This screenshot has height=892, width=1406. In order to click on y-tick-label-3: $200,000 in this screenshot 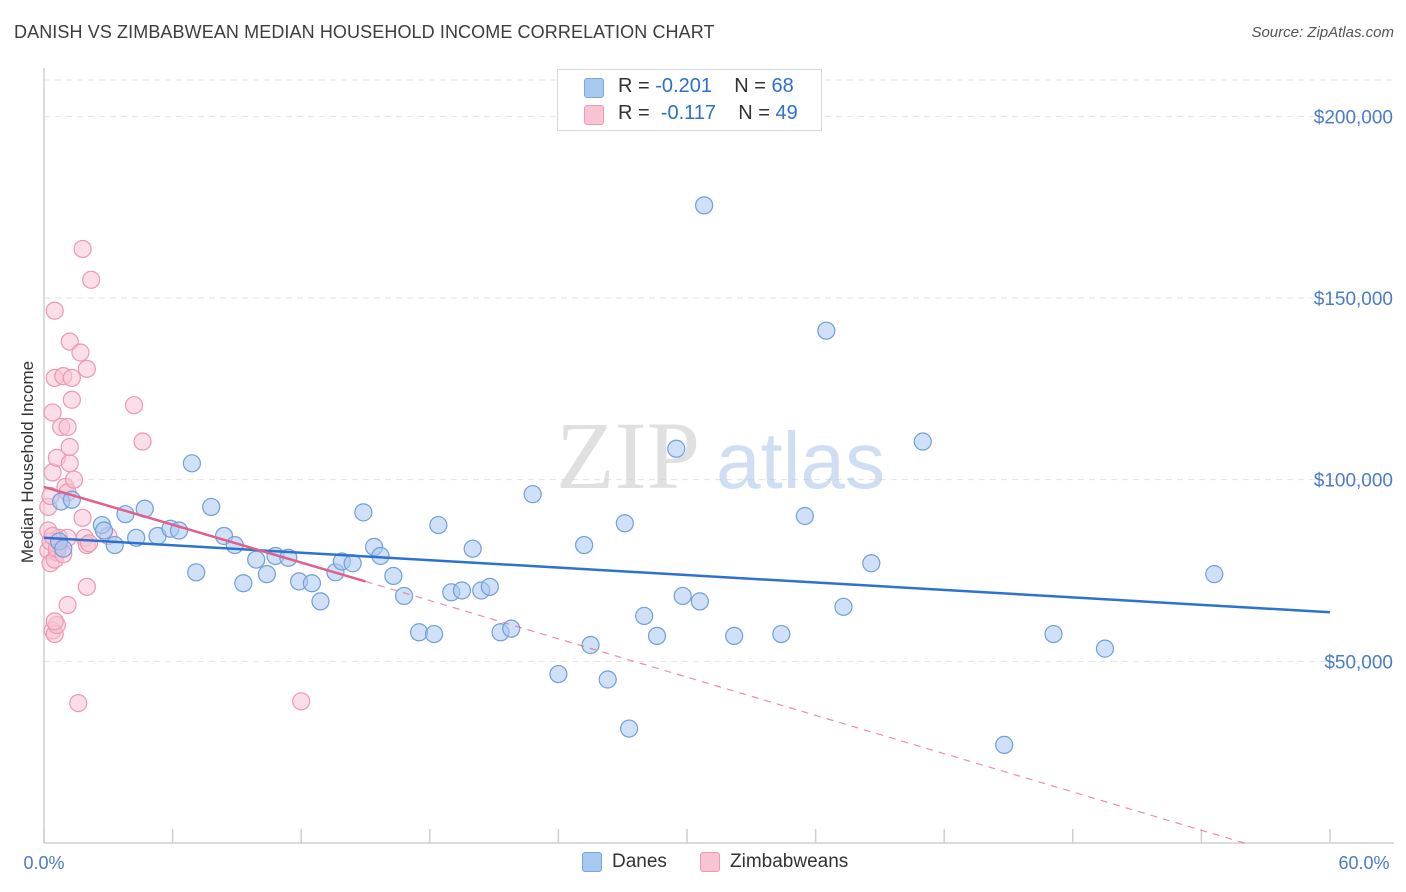, I will do `click(1353, 117)`.